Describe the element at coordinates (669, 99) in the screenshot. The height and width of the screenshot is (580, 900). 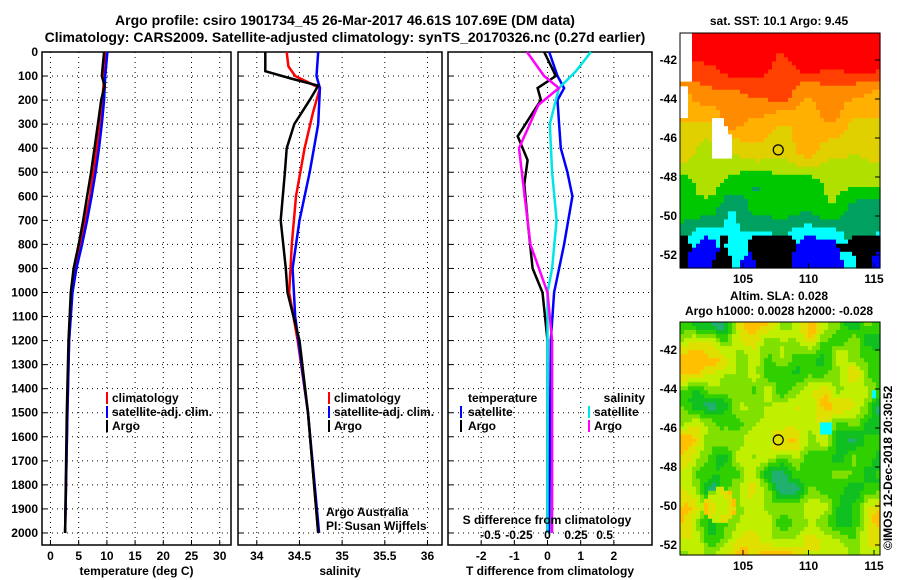
I see `lat-tick-label: -44` at that location.